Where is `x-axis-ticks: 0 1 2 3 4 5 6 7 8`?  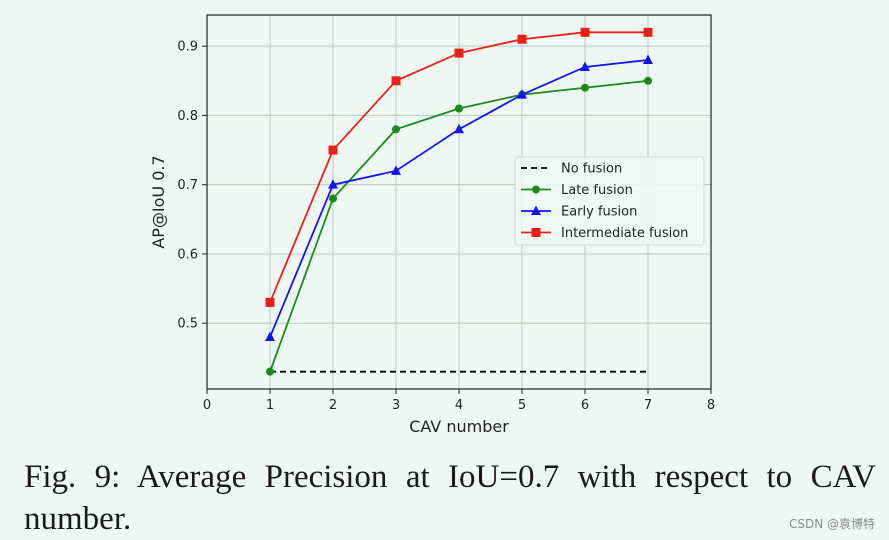 x-axis-ticks: 0 1 2 3 4 5 6 7 8 is located at coordinates (459, 401).